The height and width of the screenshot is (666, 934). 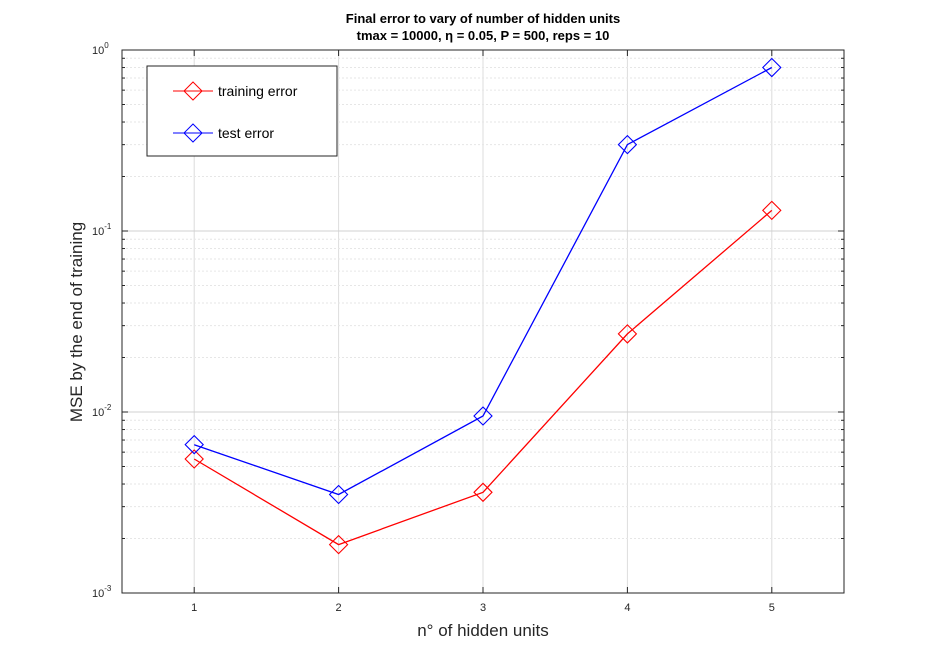 I want to click on x-tick-label: 5, so click(x=772, y=608).